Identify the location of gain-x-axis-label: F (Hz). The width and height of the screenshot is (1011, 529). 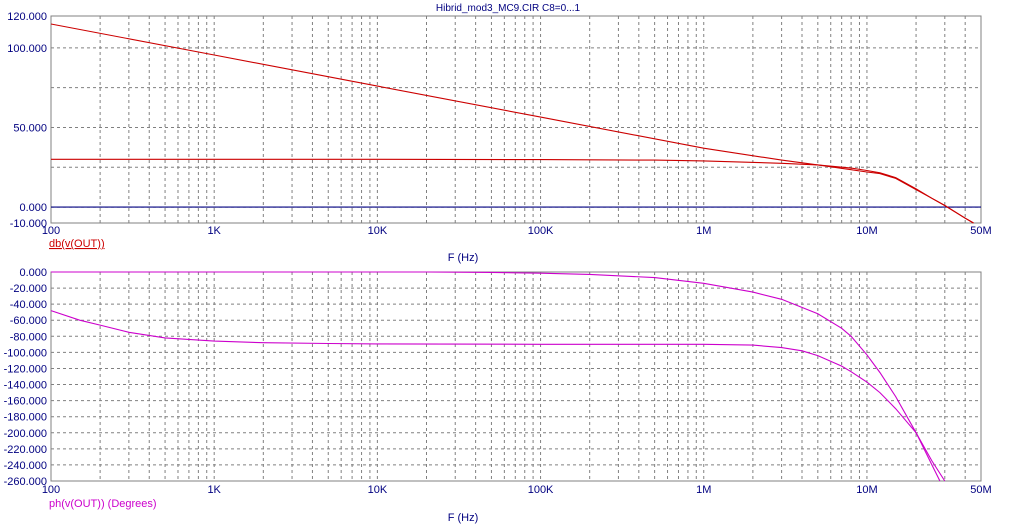
(463, 258).